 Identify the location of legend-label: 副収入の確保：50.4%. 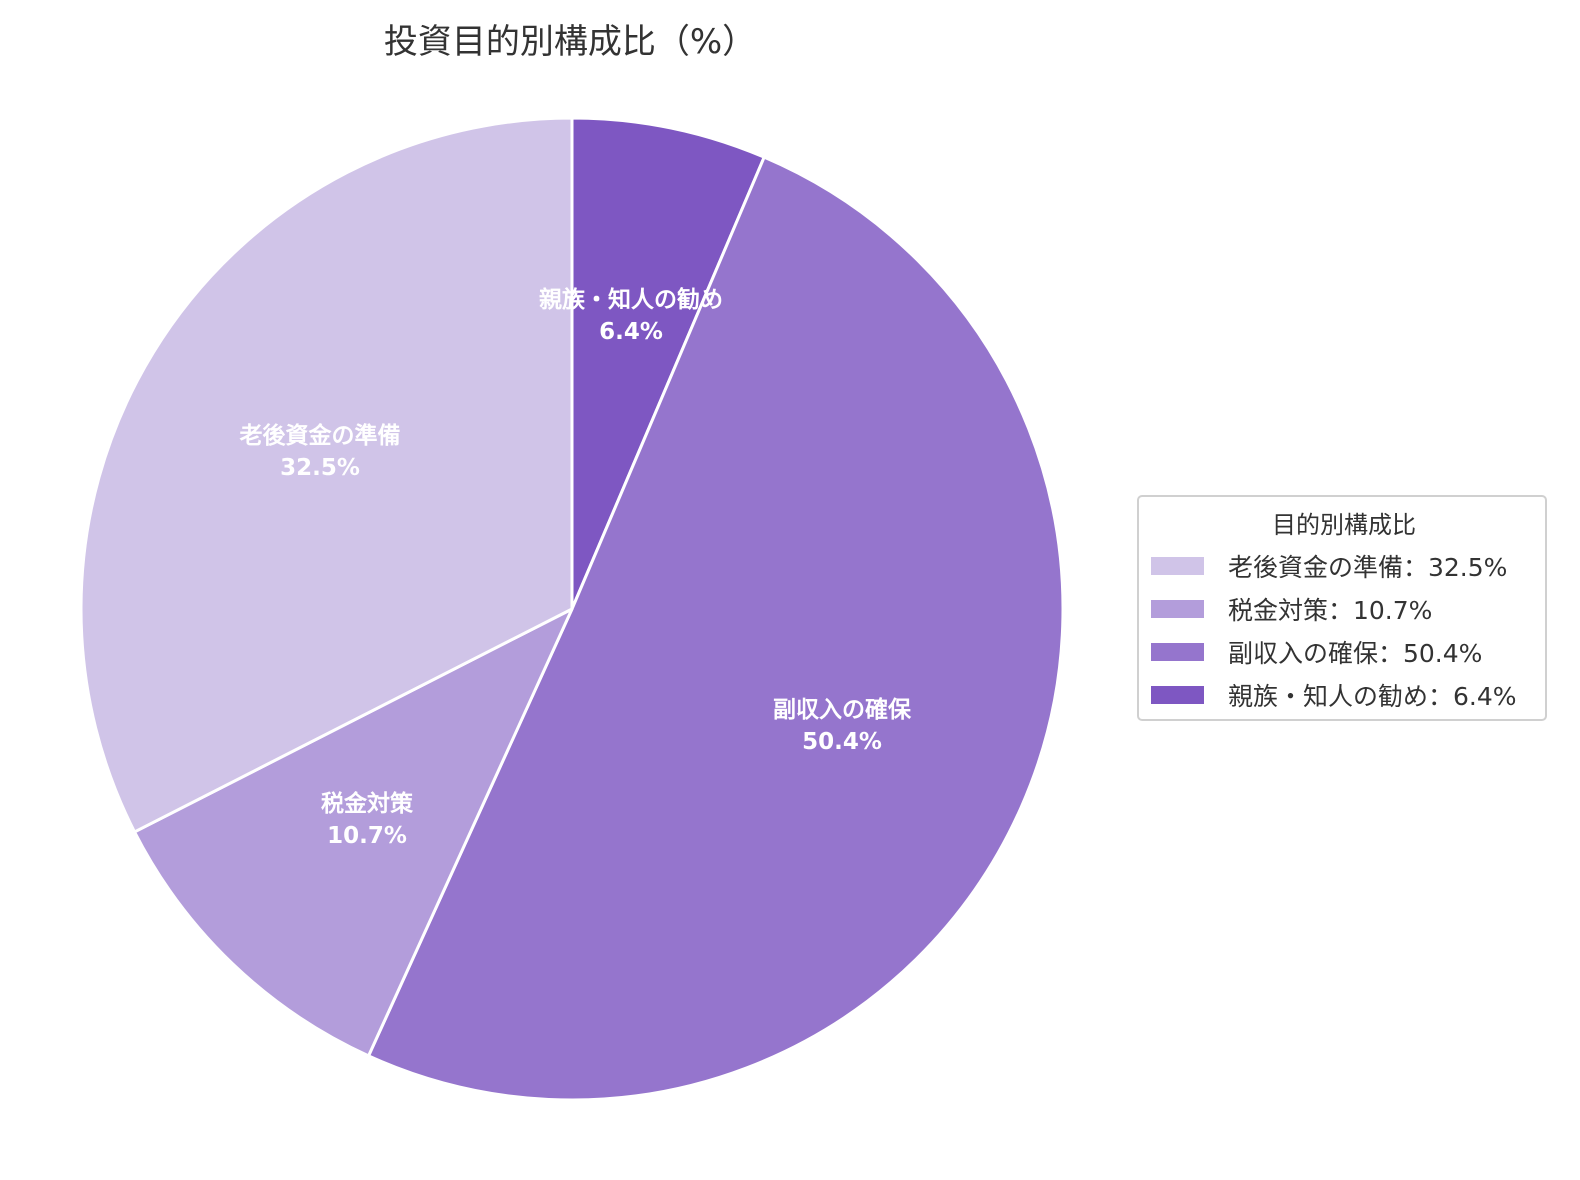
(1355, 653).